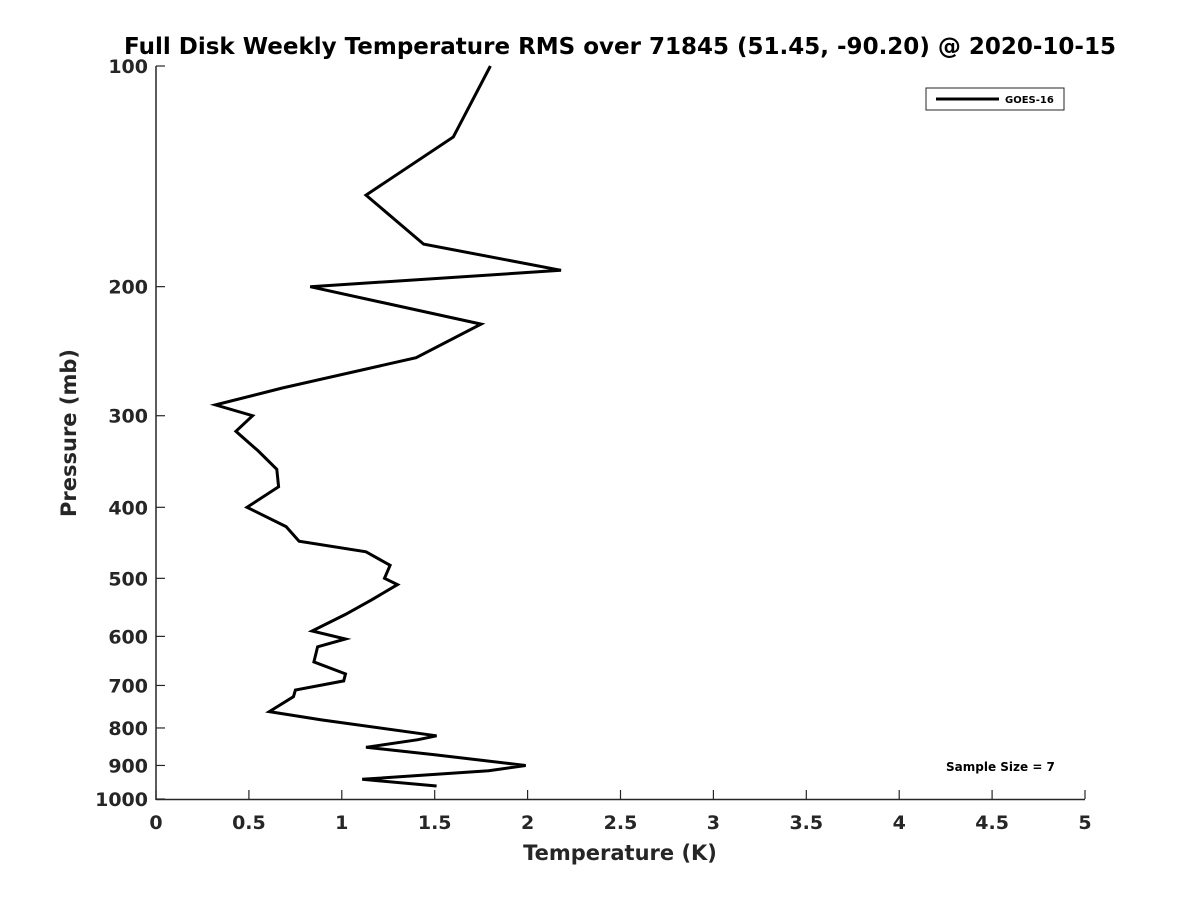 The height and width of the screenshot is (900, 1200). Describe the element at coordinates (527, 823) in the screenshot. I see `x-tick-label: 2` at that location.